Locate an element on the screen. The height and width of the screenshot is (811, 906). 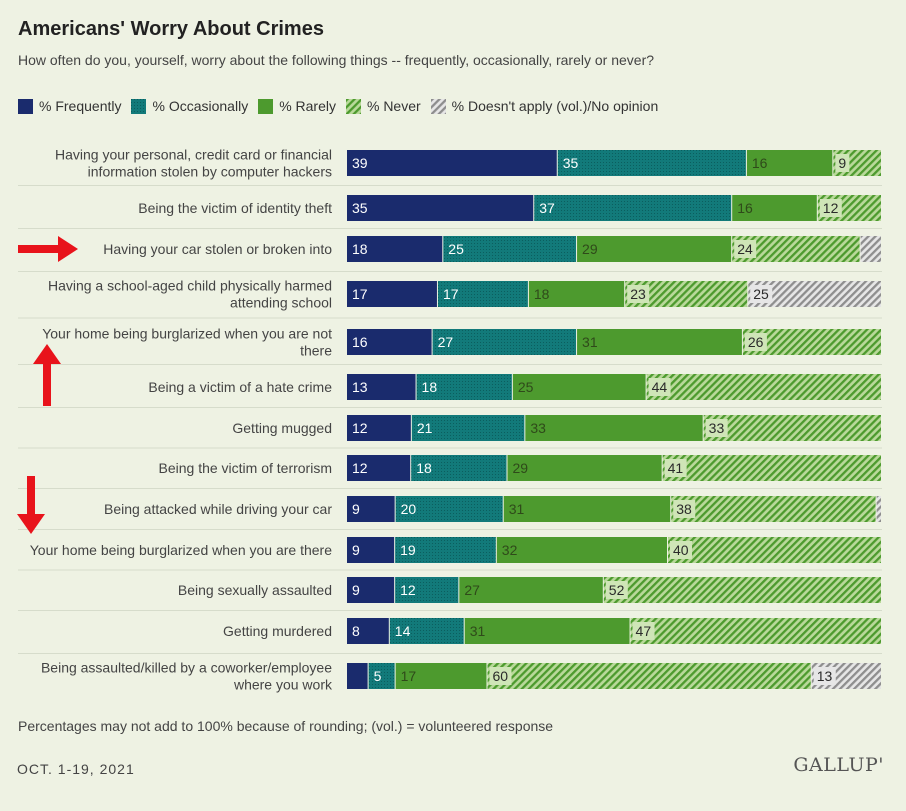
legend-label-occasionally: % Occasionally is located at coordinates (200, 106).